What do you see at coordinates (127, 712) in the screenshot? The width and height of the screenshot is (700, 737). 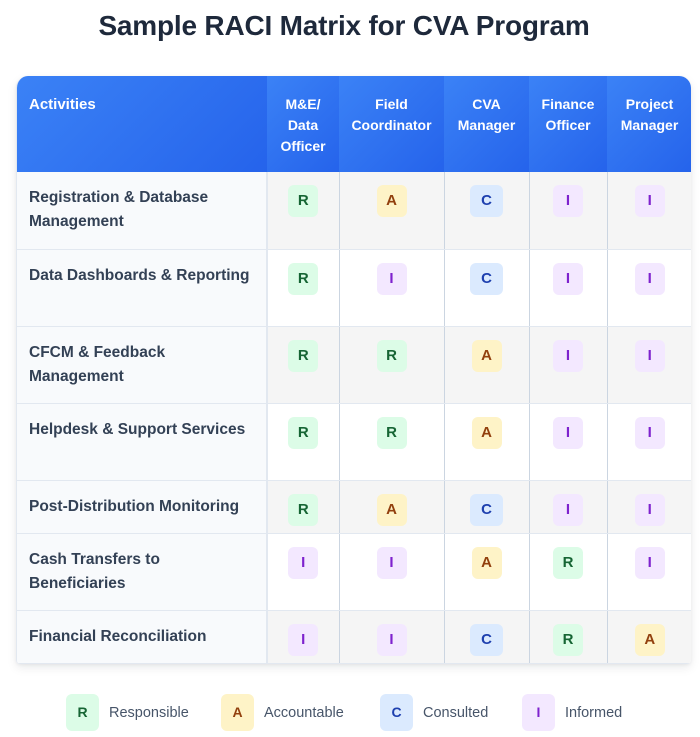 I see `legend-item: R Responsible` at bounding box center [127, 712].